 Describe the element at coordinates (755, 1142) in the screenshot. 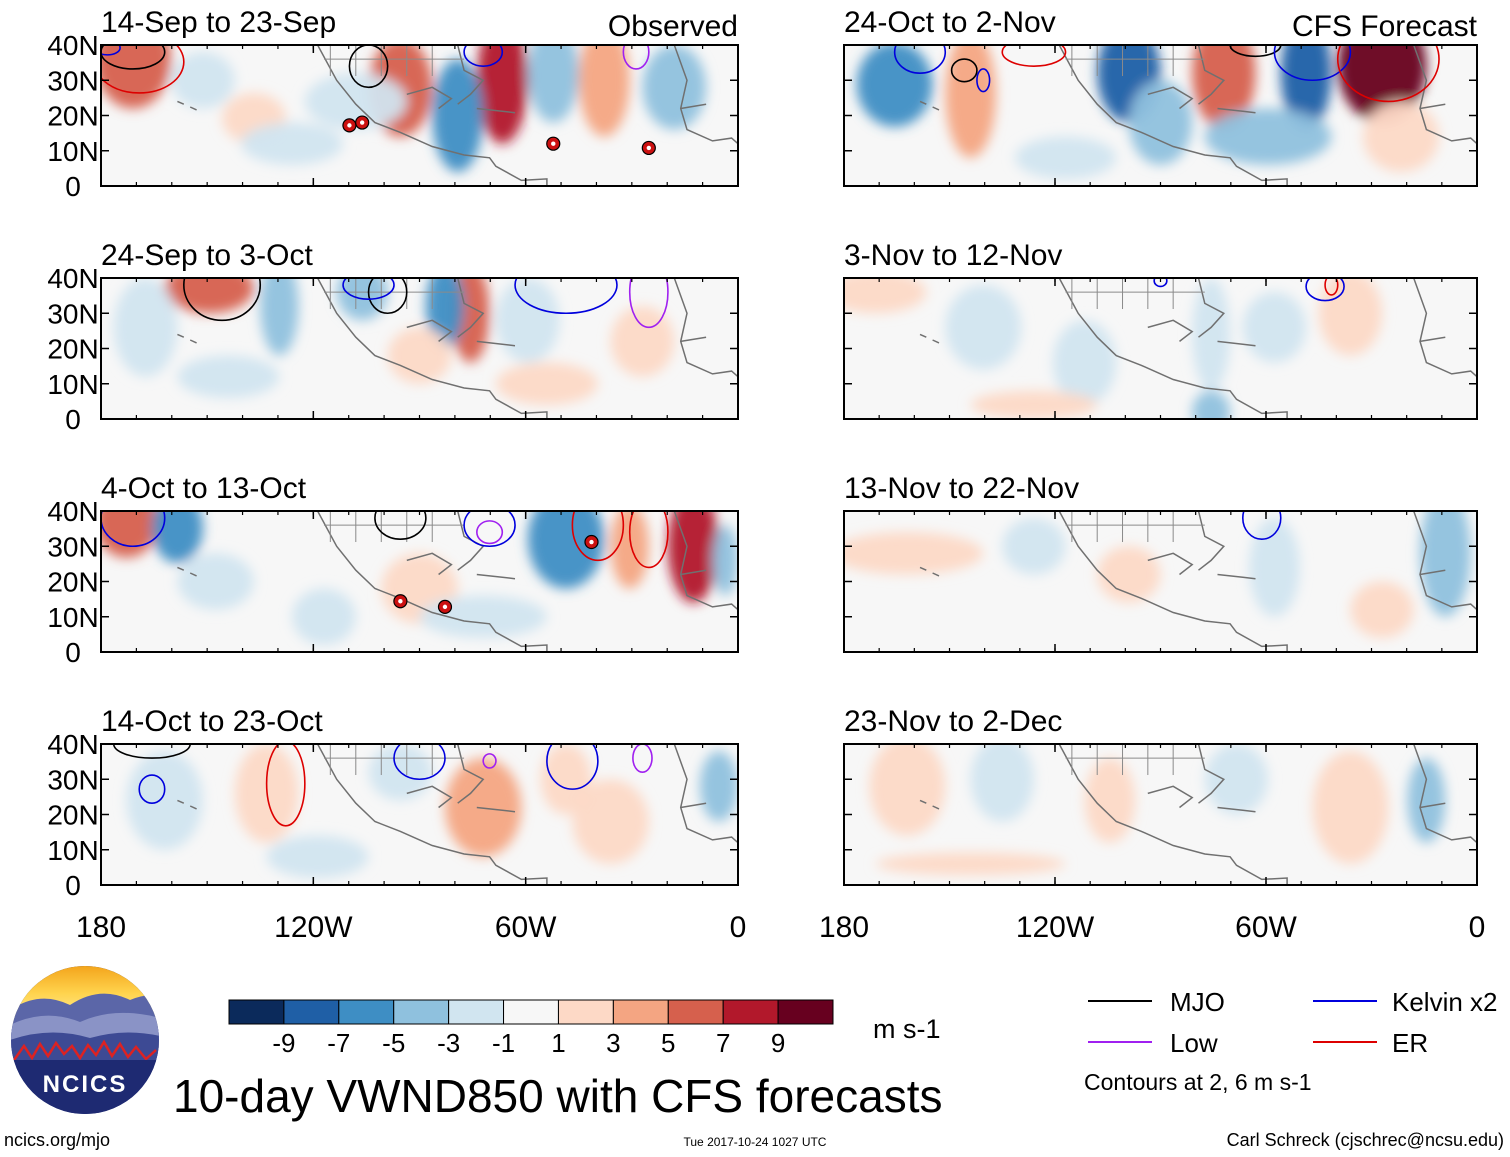

I see `footer-timestamp: Tue 2017-10-24 1027 UTC` at that location.